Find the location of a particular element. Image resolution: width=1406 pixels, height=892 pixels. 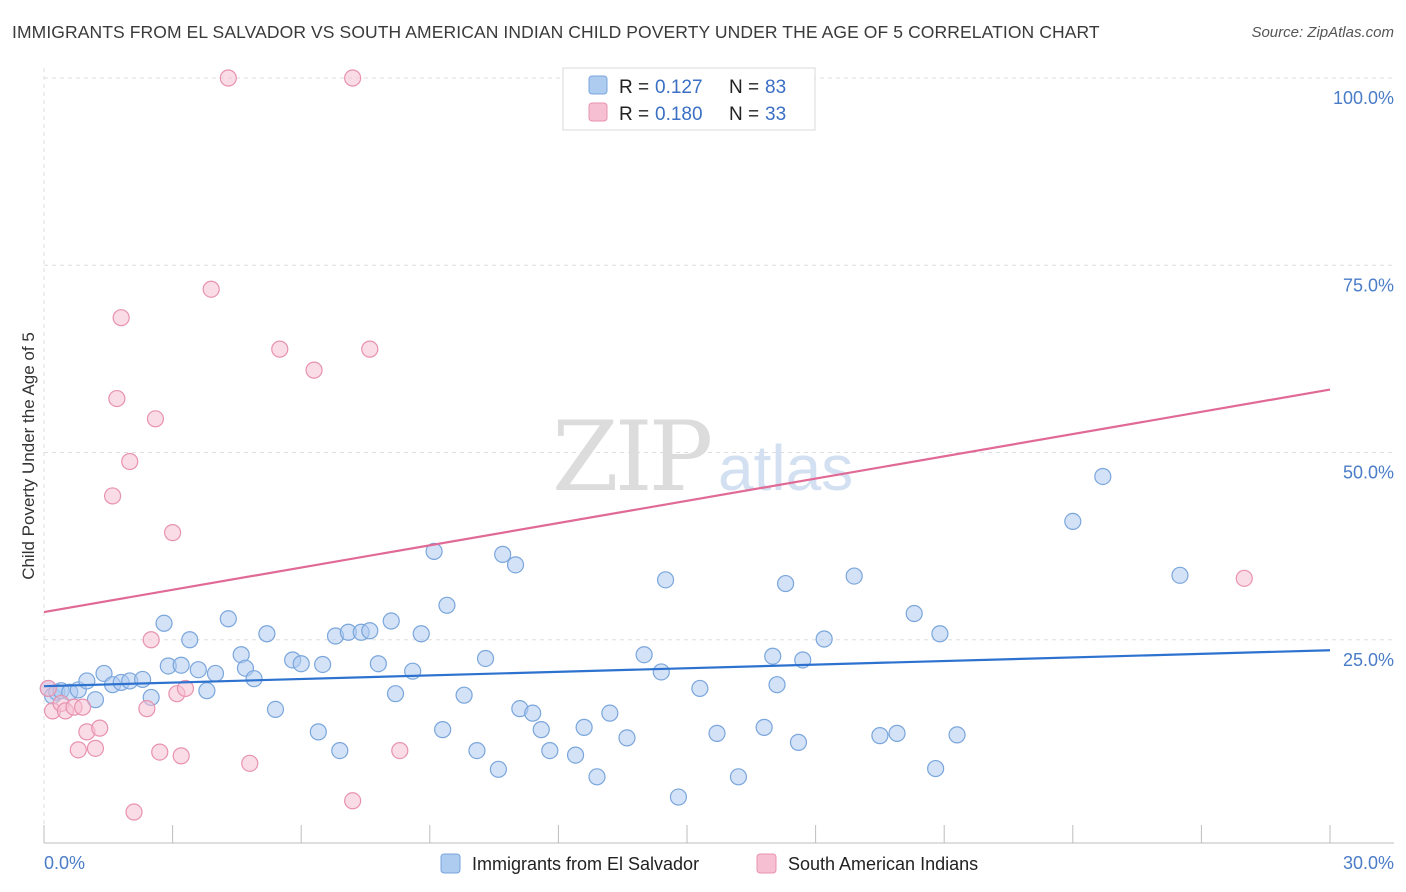

y-tick-label-50: 50.0% is located at coordinates (1368, 473).